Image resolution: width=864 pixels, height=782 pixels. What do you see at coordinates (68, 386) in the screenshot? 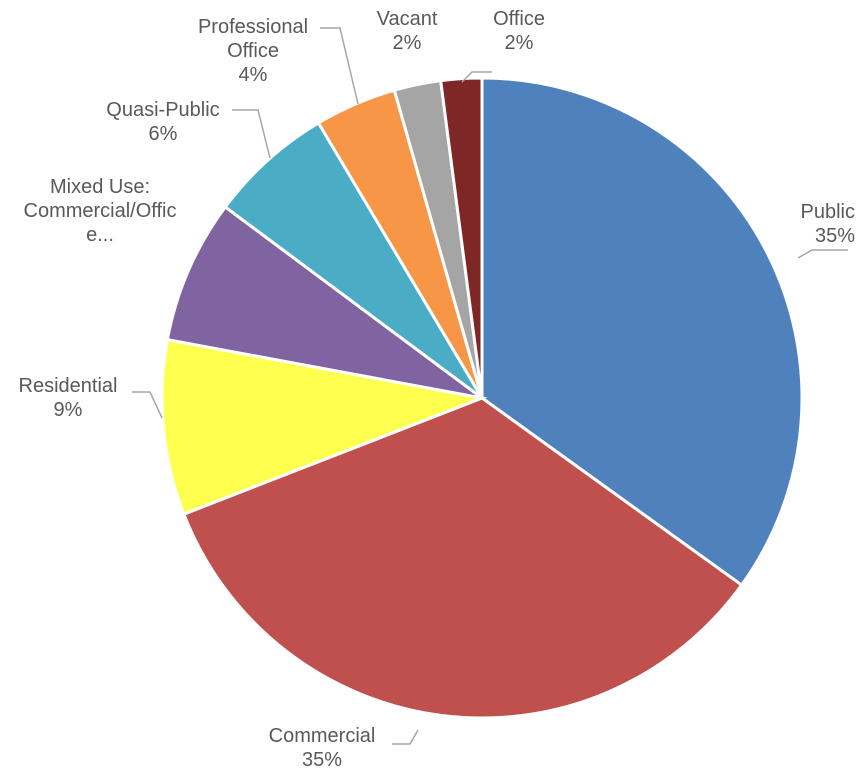
I see `slice-name-2: Residential` at bounding box center [68, 386].